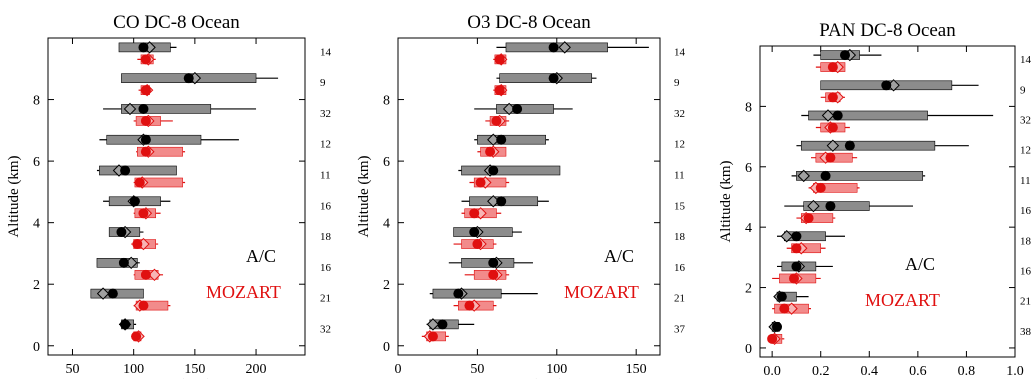 The height and width of the screenshot is (379, 1032). What do you see at coordinates (636, 369) in the screenshot?
I see `x-tick-label: 150` at bounding box center [636, 369].